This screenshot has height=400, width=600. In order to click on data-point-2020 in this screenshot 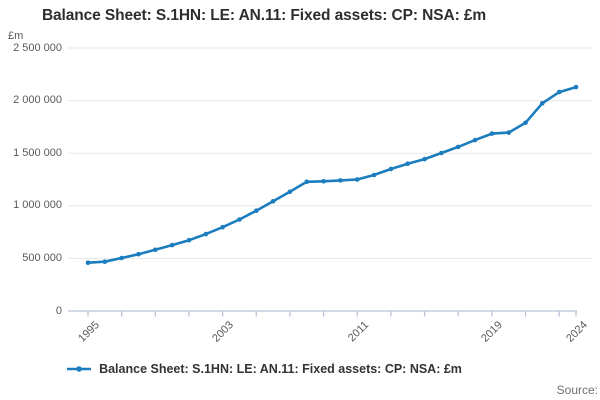, I will do `click(509, 132)`.